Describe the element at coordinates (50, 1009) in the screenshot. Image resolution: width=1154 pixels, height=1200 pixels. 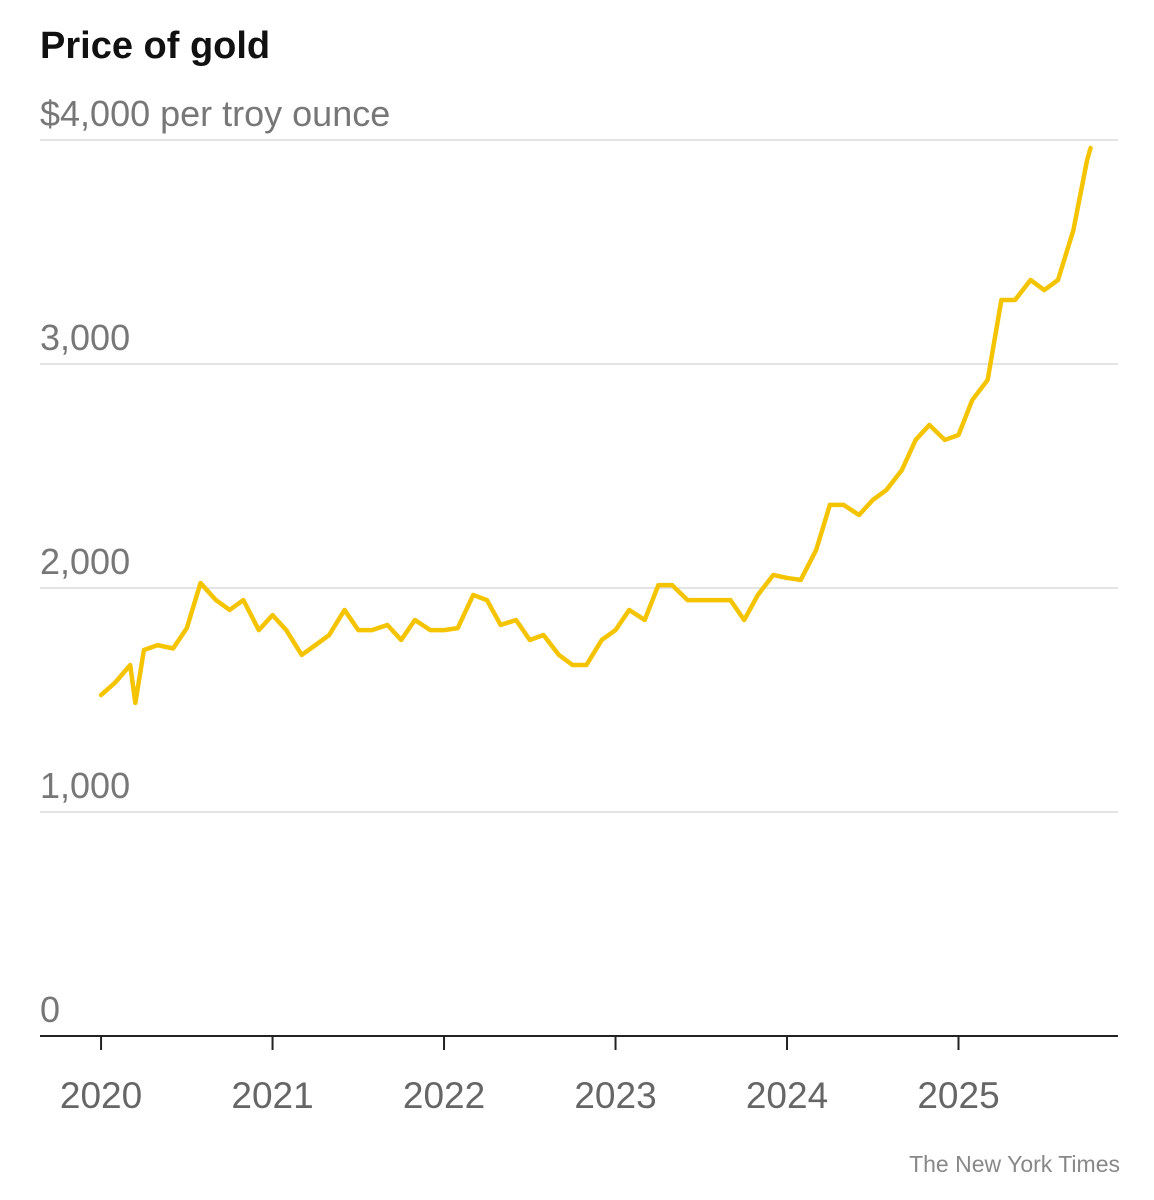
I see `y-tick-label: 0` at that location.